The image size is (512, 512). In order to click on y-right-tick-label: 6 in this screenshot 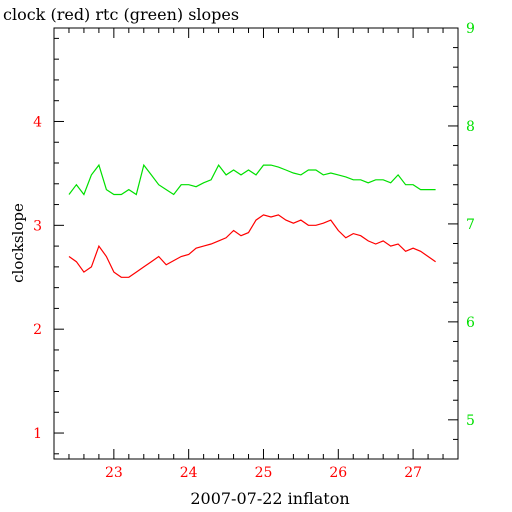, I will do `click(470, 323)`.